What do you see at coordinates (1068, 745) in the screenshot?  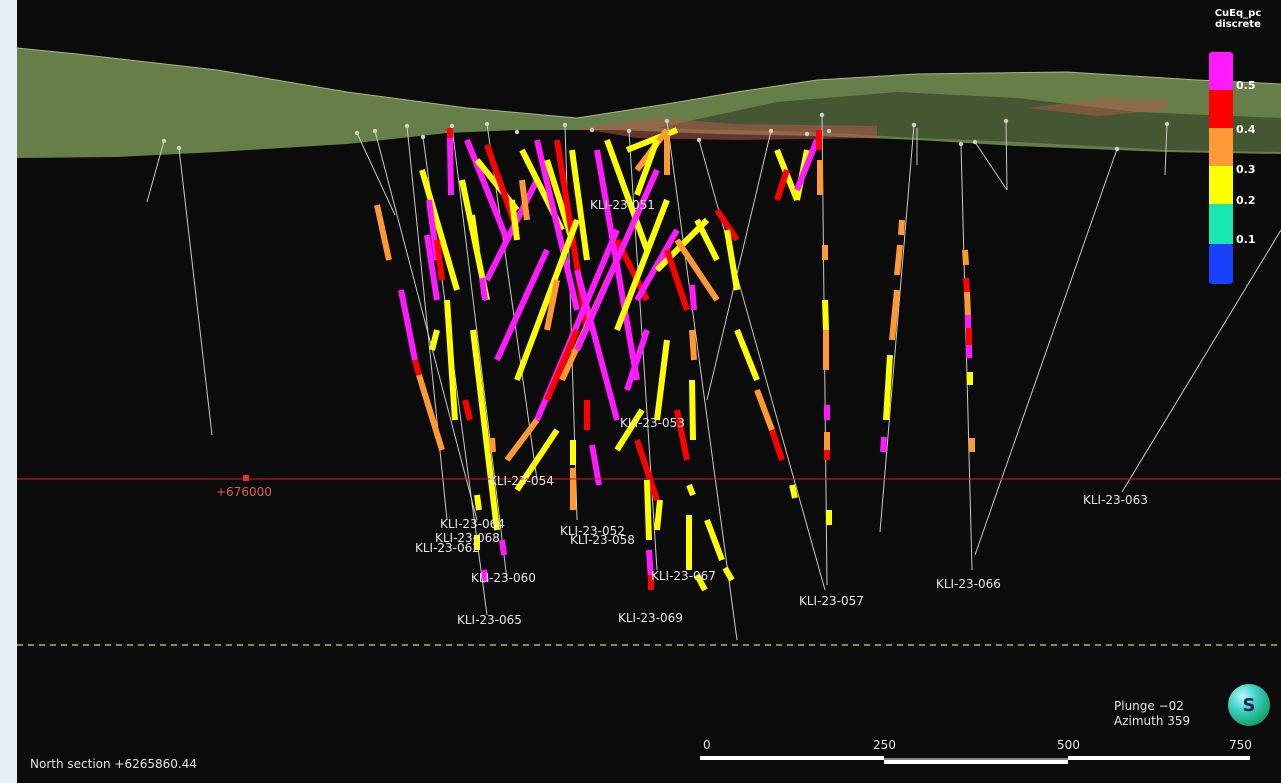 I see `scale-tick-500: 500` at bounding box center [1068, 745].